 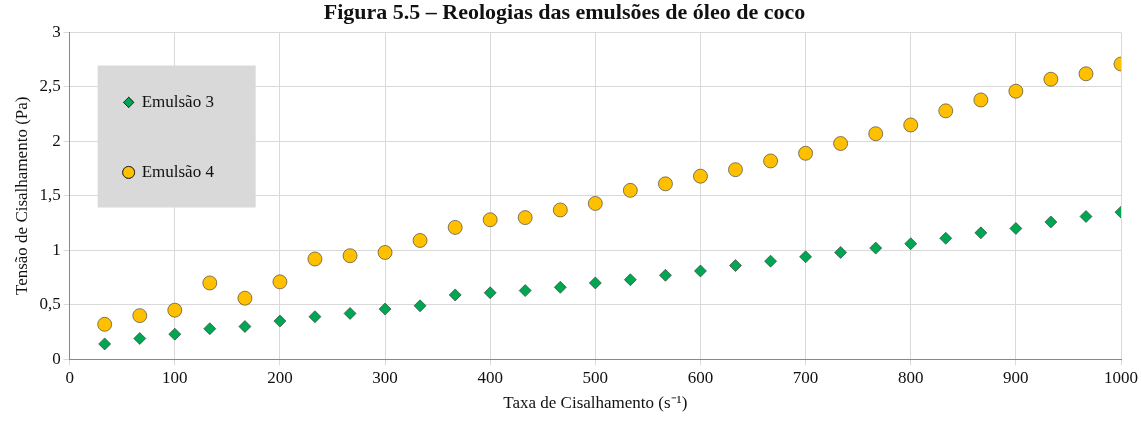 I want to click on x-tick-label: 0, so click(x=69, y=377).